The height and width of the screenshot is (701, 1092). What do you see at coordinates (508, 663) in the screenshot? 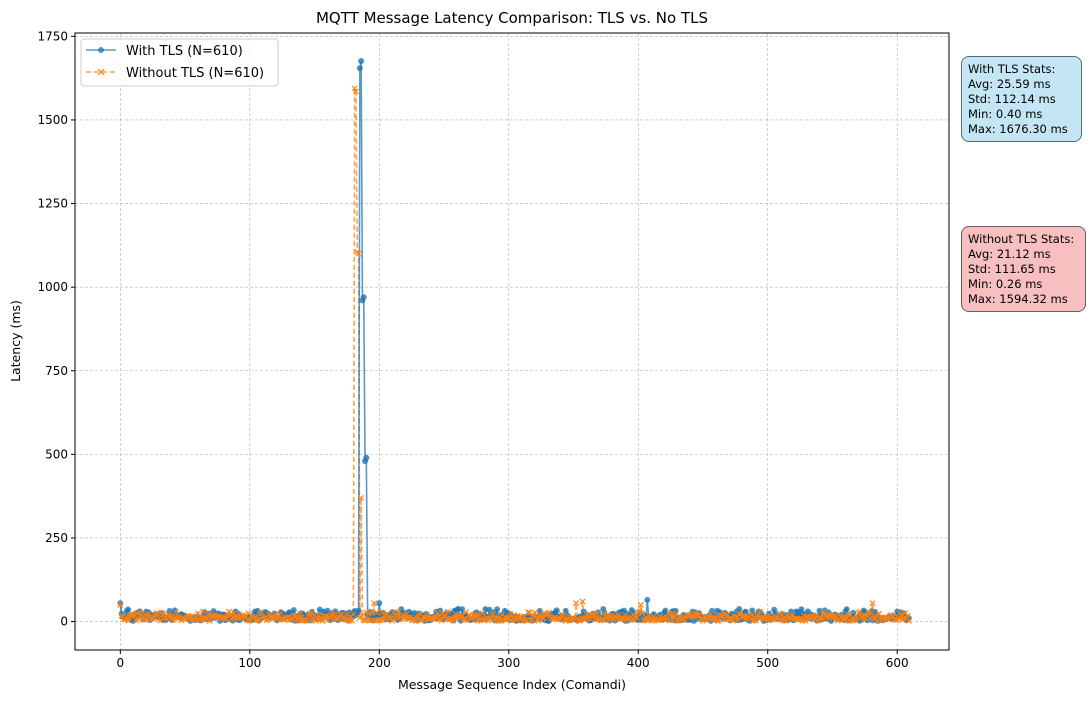
I see `x-tick-label: 300` at bounding box center [508, 663].